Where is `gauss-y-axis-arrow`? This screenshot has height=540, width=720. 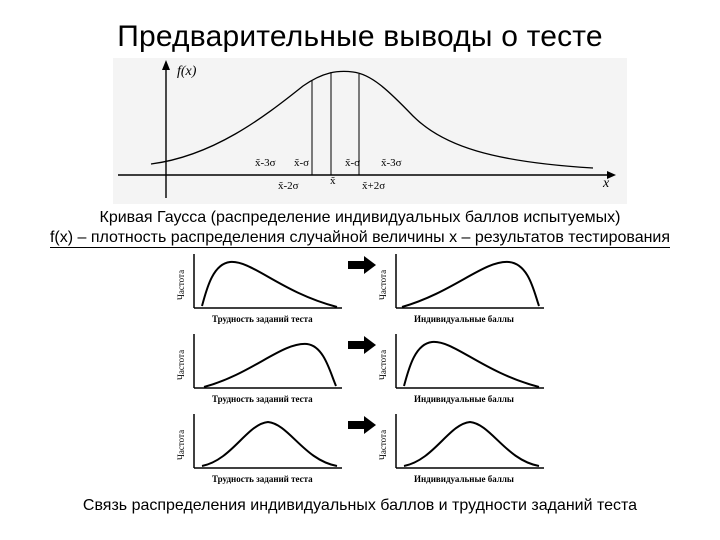 gauss-y-axis-arrow is located at coordinates (166, 65).